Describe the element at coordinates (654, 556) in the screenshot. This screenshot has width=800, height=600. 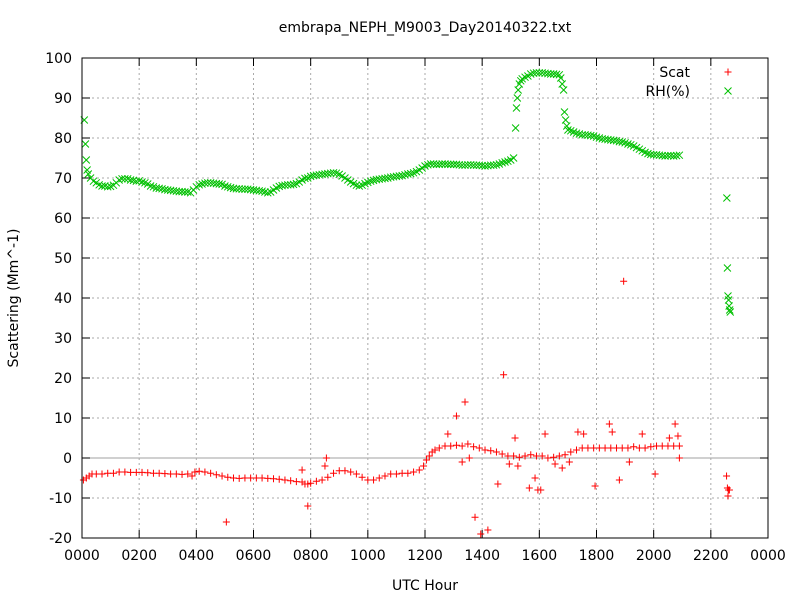
I see `x-tick-label: 2000` at that location.